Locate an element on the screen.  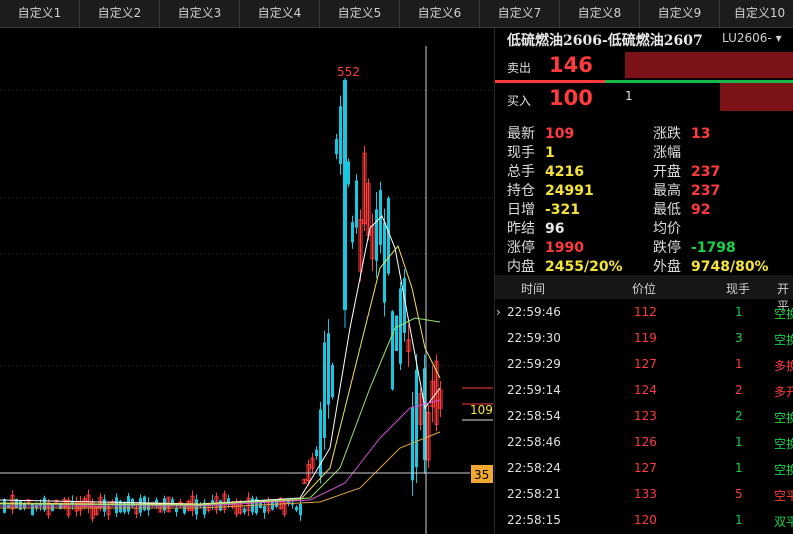
trade-time: 22:59:46 is located at coordinates (534, 312).